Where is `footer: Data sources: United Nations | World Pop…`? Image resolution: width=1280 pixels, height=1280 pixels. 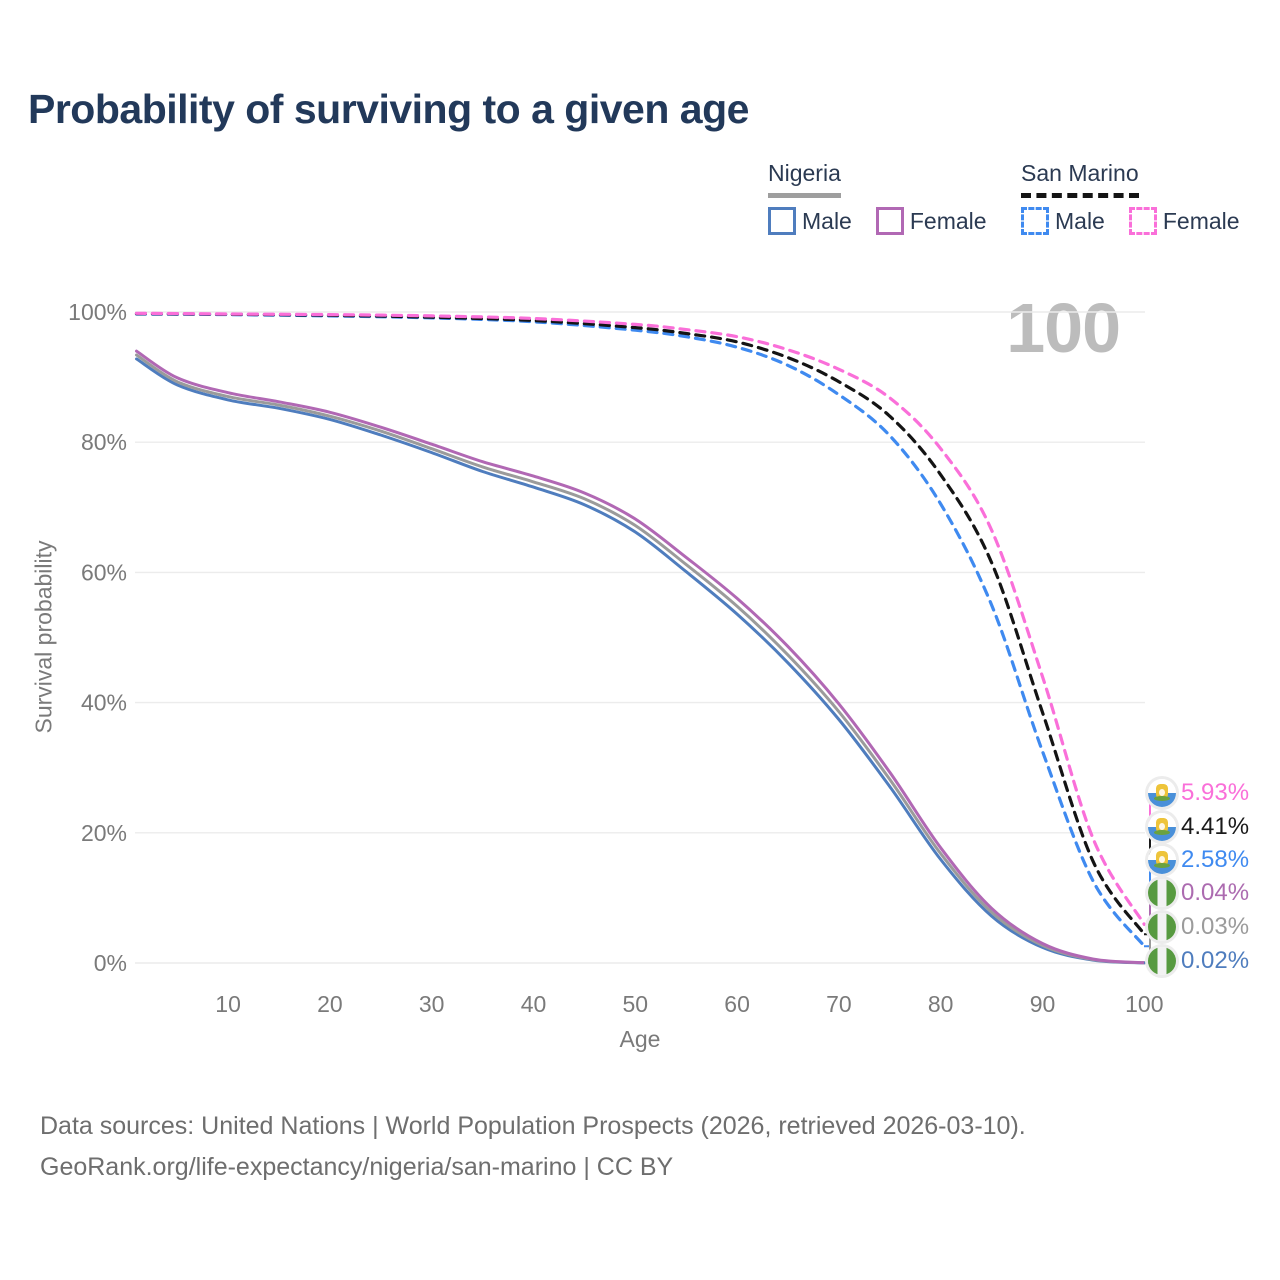 footer: Data sources: United Nations | World Pop… is located at coordinates (533, 1147).